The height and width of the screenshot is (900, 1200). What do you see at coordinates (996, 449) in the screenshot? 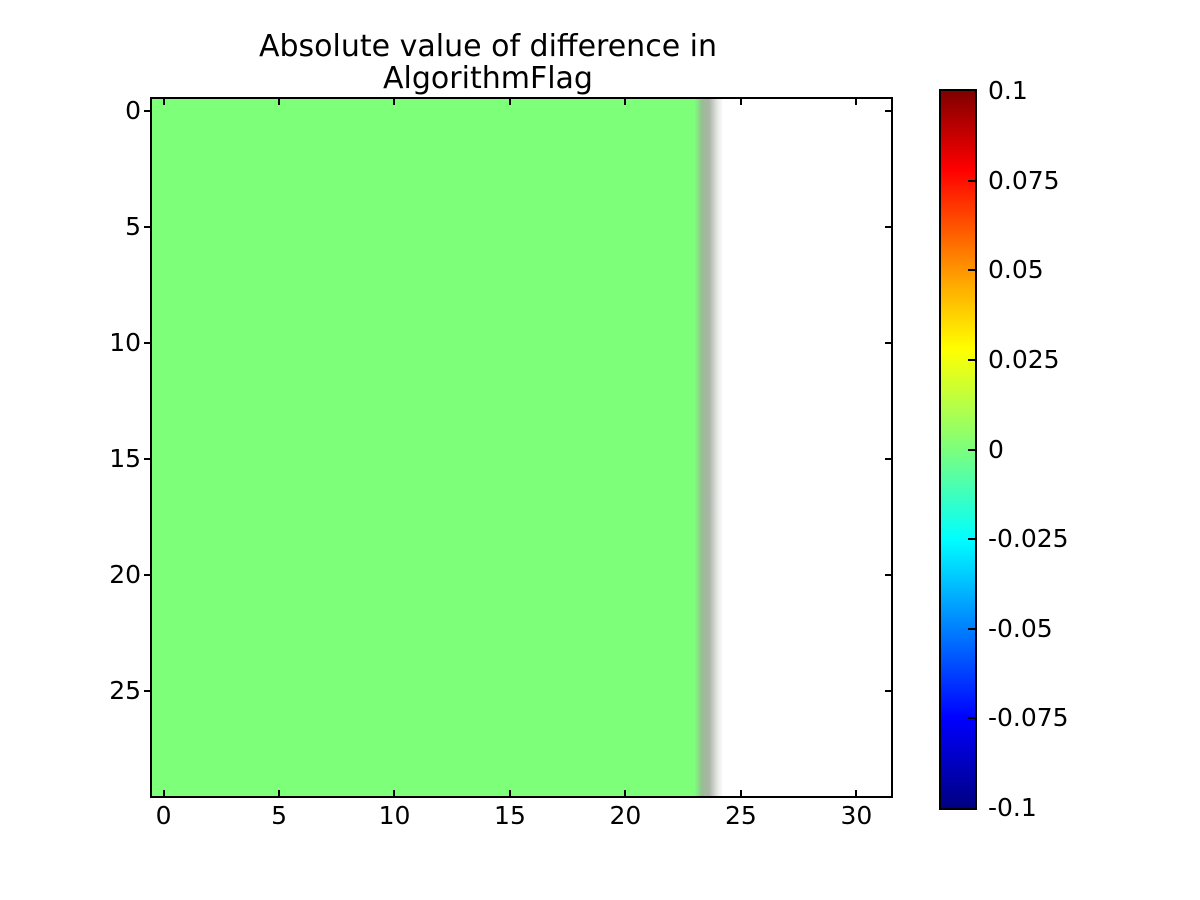
I see `colorbar-tick-label: 0` at bounding box center [996, 449].